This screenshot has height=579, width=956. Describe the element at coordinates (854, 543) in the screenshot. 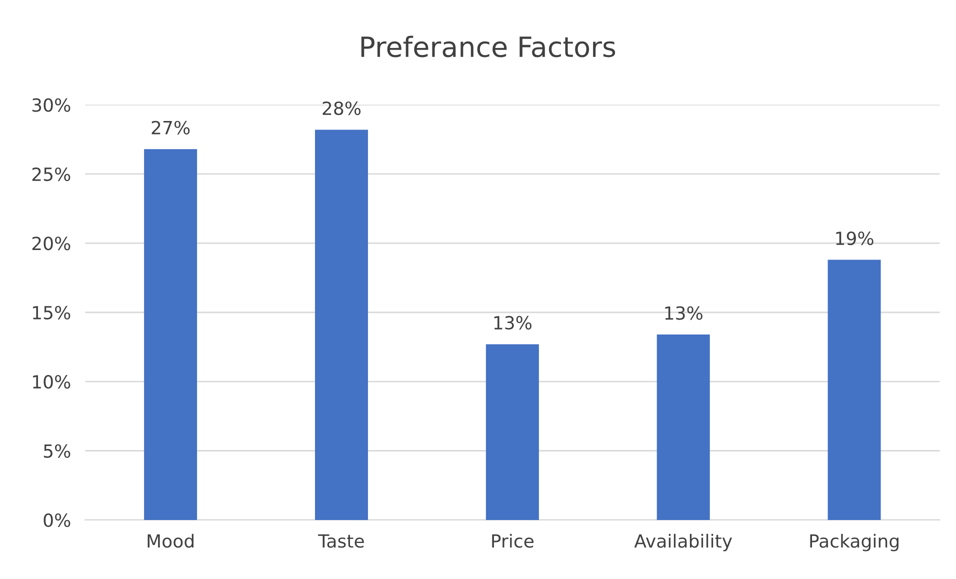

I see `x-tick-label: Packaging` at that location.